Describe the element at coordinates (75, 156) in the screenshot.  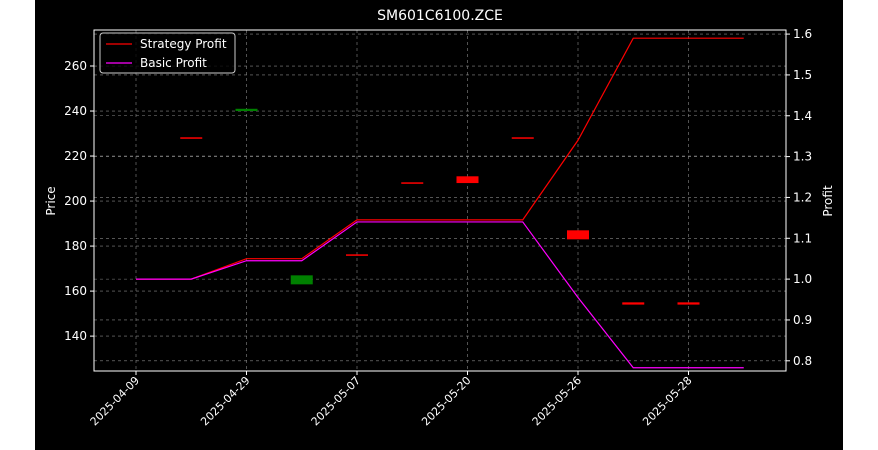
I see `y-left-tick-label: 220` at that location.